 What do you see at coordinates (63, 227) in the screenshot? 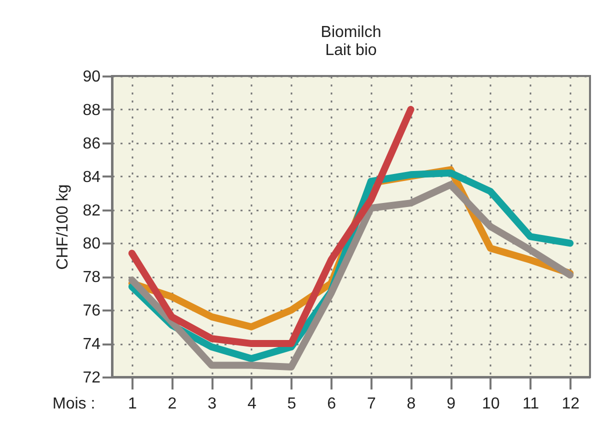
I see `y-axis-title: CHF/100 kg` at bounding box center [63, 227].